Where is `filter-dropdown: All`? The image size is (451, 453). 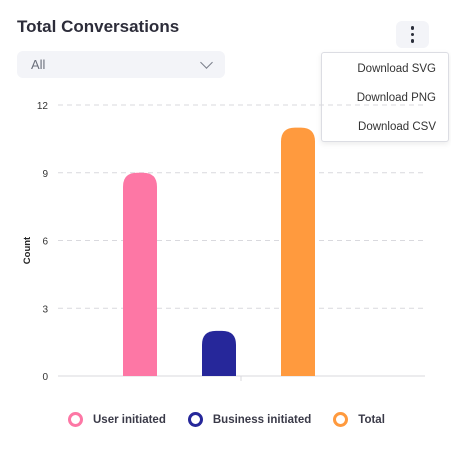
filter-dropdown: All is located at coordinates (121, 64).